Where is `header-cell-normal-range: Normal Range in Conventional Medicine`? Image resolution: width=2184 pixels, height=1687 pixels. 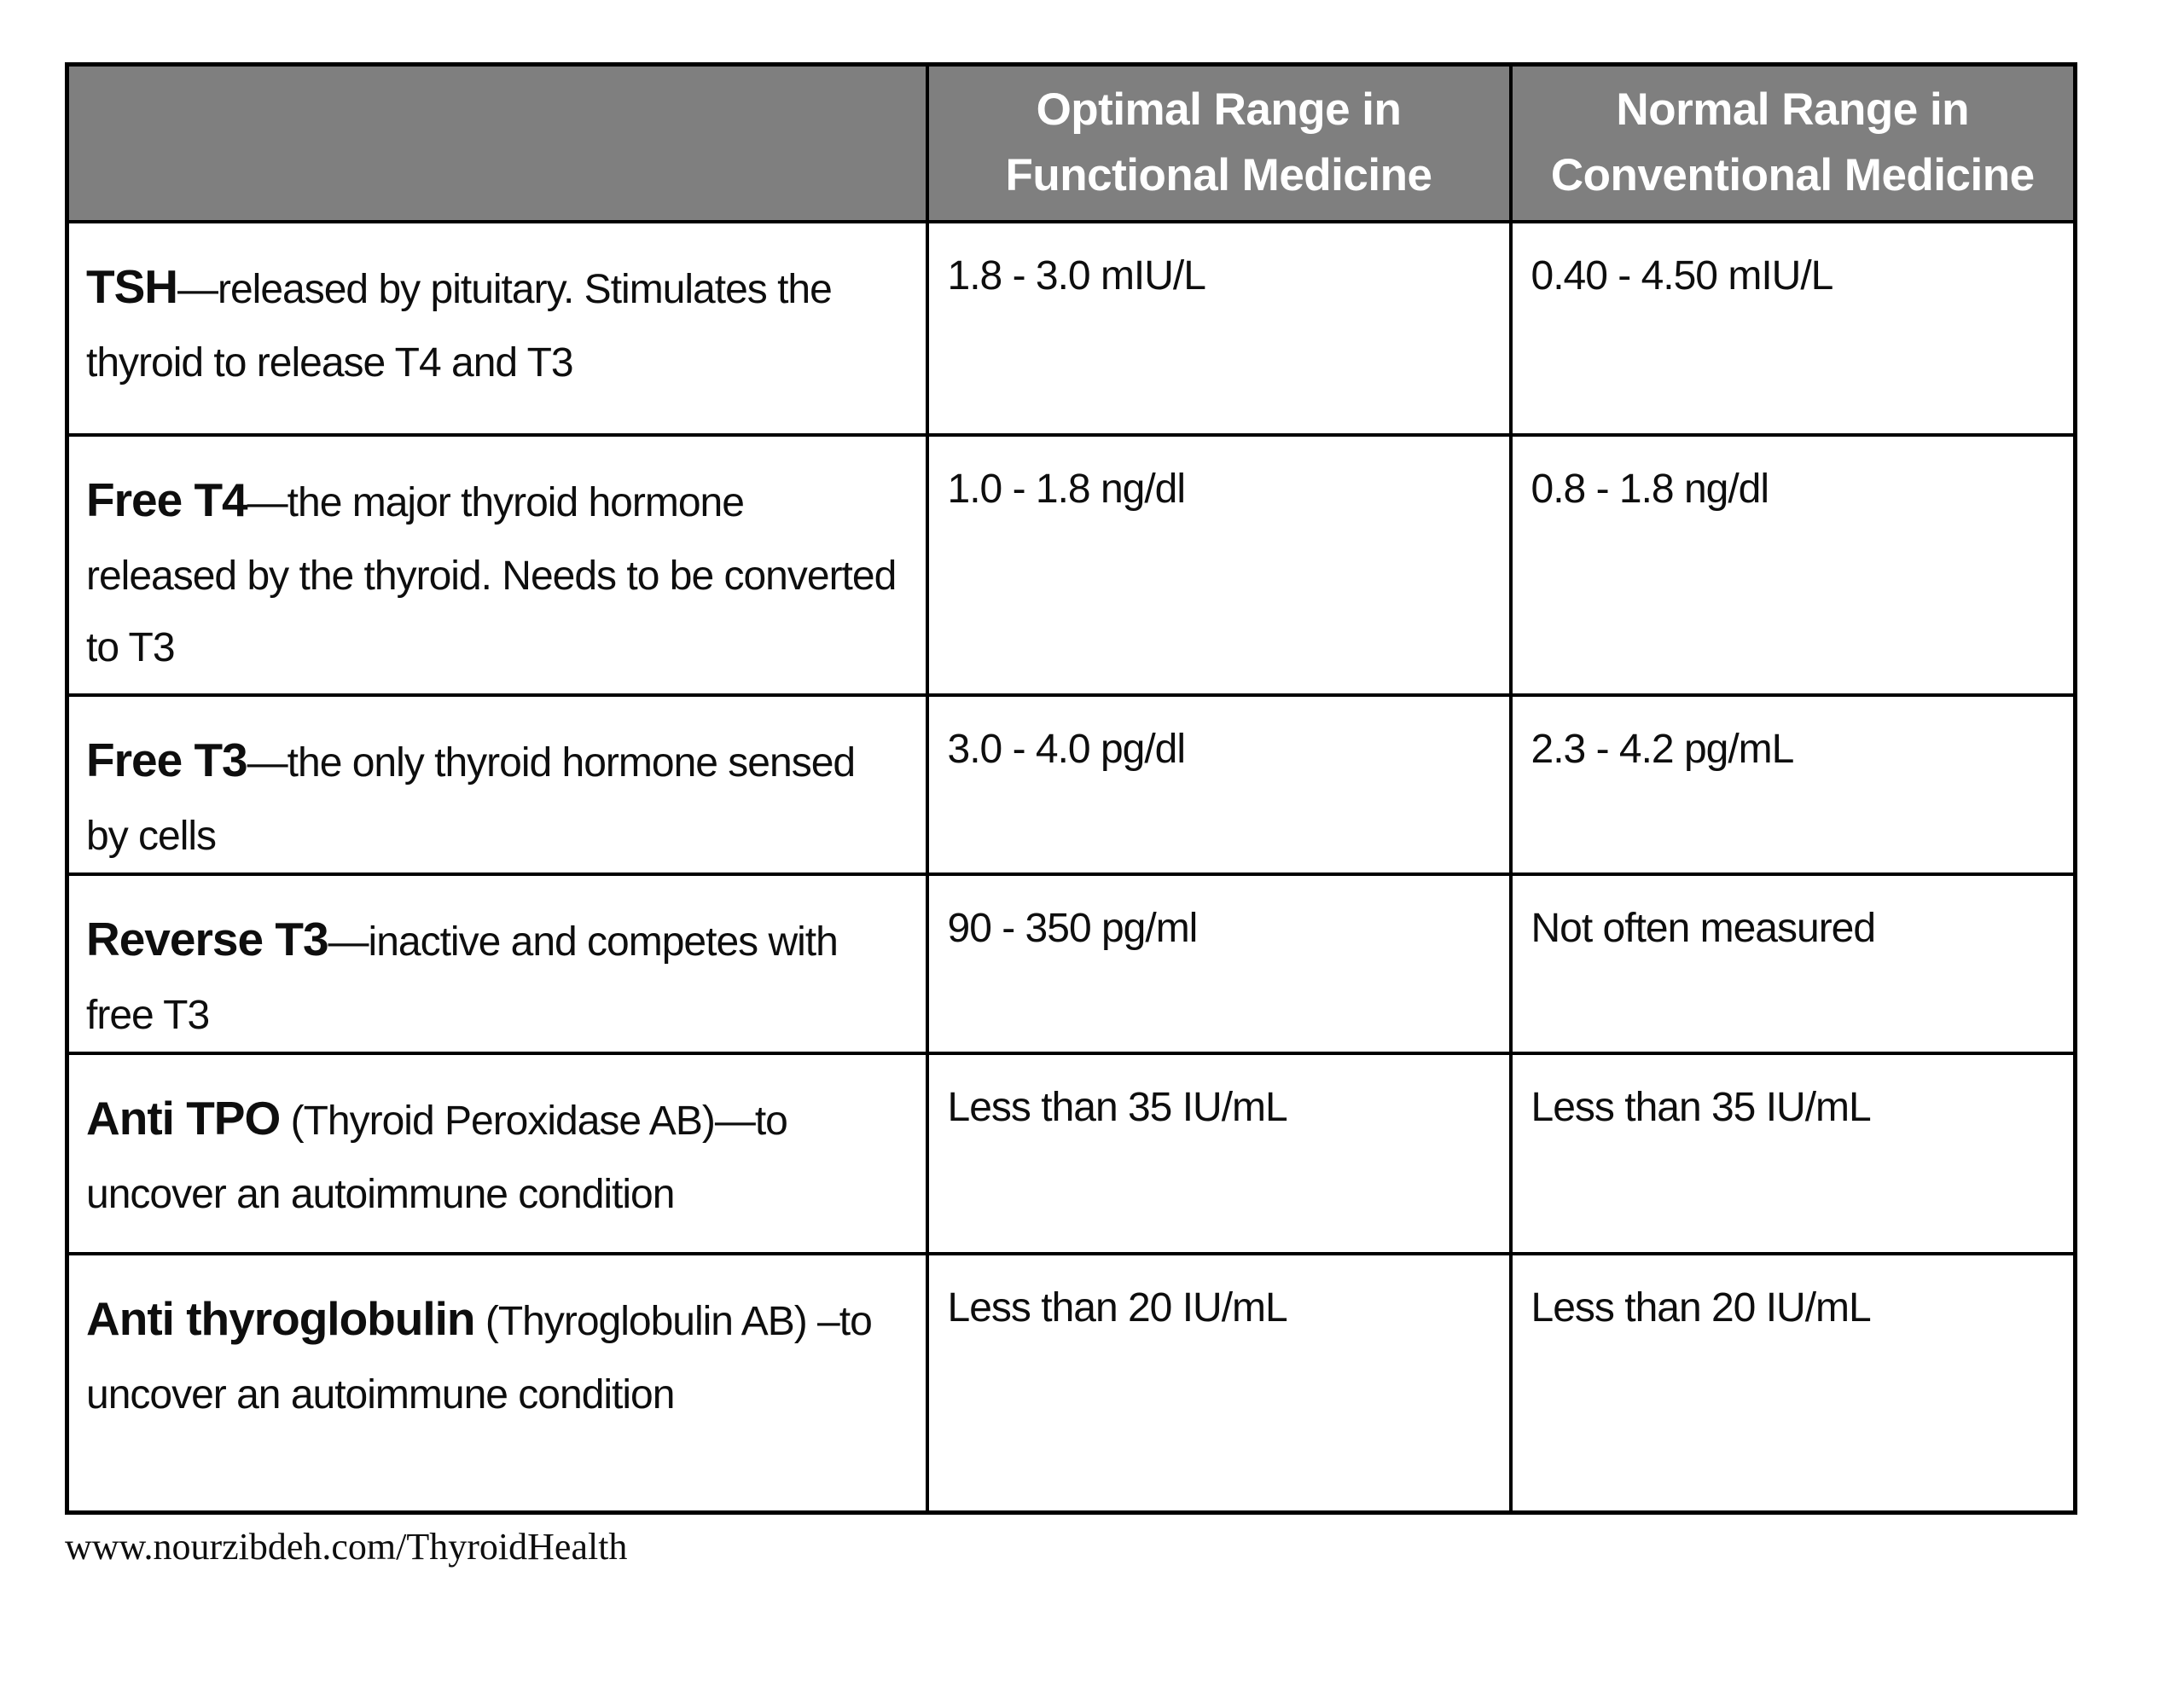 header-cell-normal-range: Normal Range in Conventional Medicine is located at coordinates (1792, 142).